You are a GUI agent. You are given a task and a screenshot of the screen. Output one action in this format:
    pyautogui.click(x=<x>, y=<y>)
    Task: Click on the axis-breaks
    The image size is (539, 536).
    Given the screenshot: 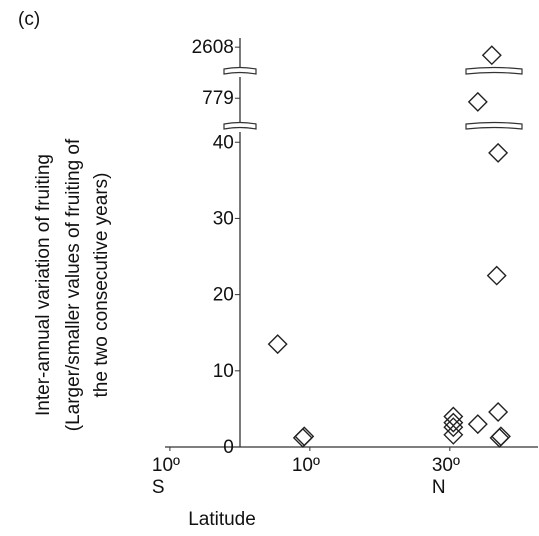 What is the action you would take?
    pyautogui.click(x=373, y=98)
    